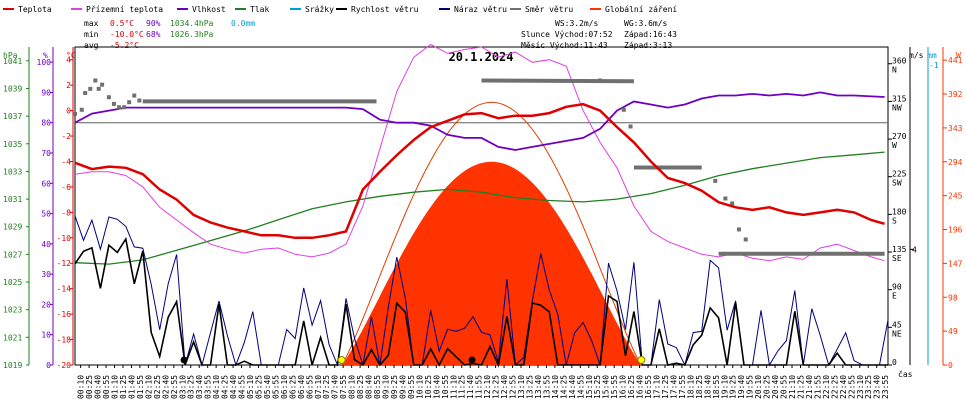  Describe the element at coordinates (897, 287) in the screenshot. I see `direction-tick-label: 90` at that location.